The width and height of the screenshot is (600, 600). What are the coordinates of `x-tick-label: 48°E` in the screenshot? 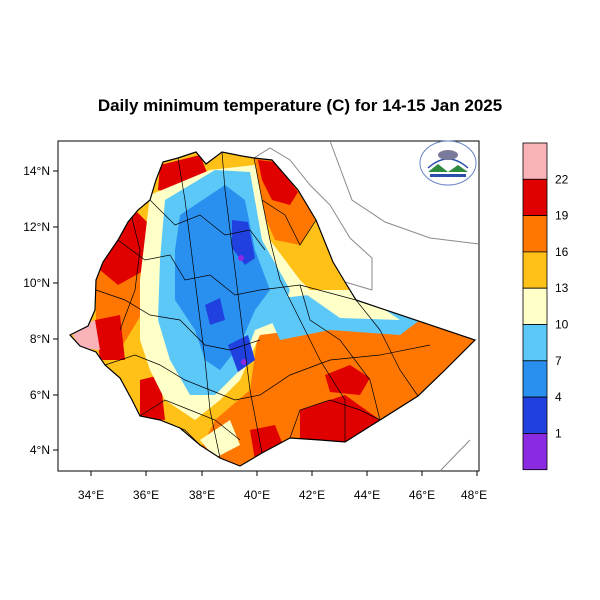 It's located at (474, 495).